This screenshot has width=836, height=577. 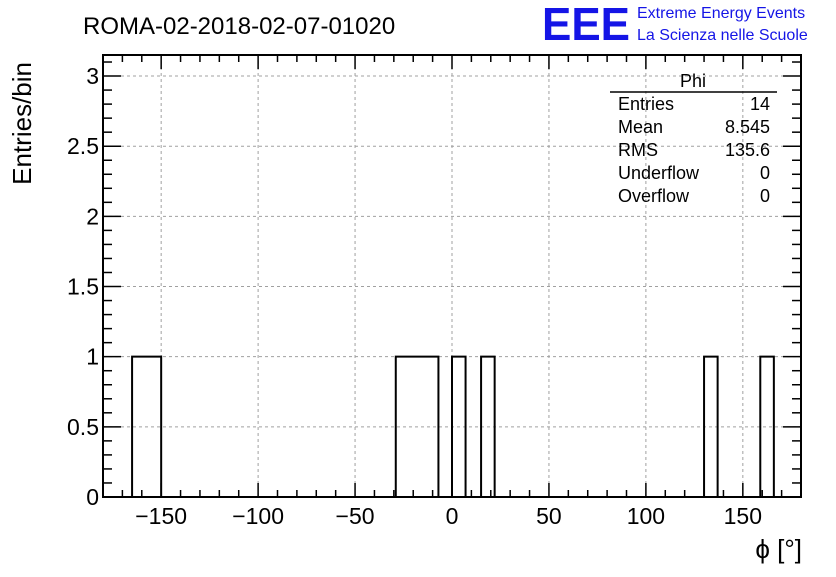 I want to click on x-tick-label: 150, so click(x=743, y=516).